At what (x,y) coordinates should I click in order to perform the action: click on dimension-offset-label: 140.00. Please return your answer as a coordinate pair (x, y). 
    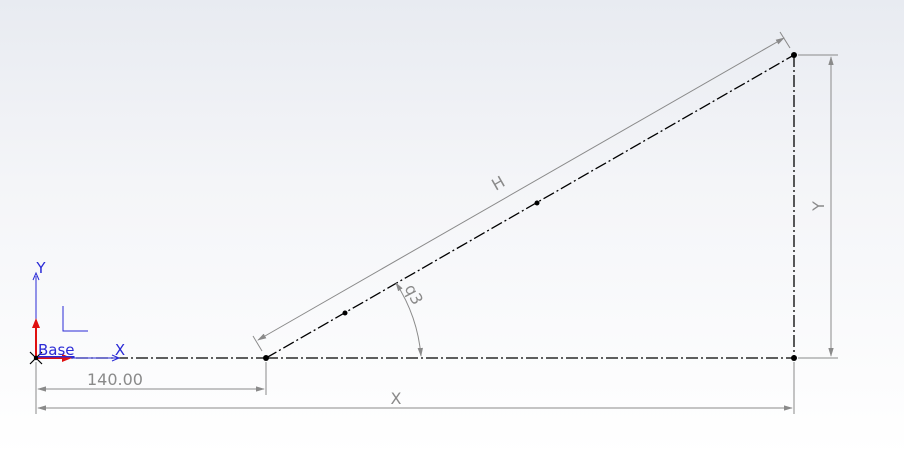
    Looking at the image, I should click on (115, 379).